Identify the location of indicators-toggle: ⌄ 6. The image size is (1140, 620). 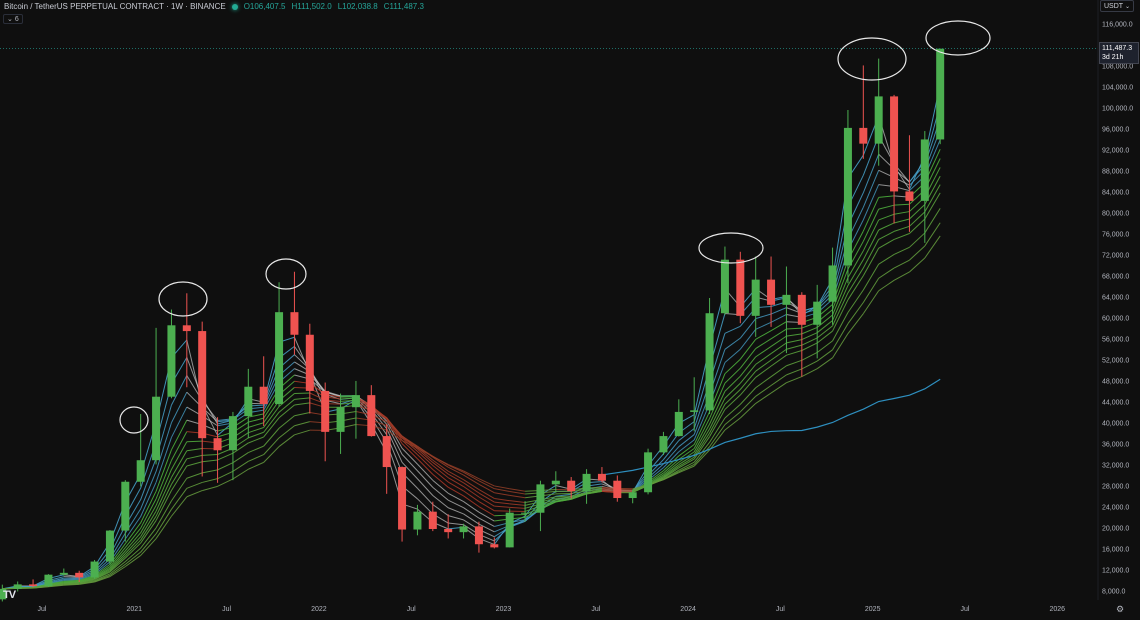
(13, 19).